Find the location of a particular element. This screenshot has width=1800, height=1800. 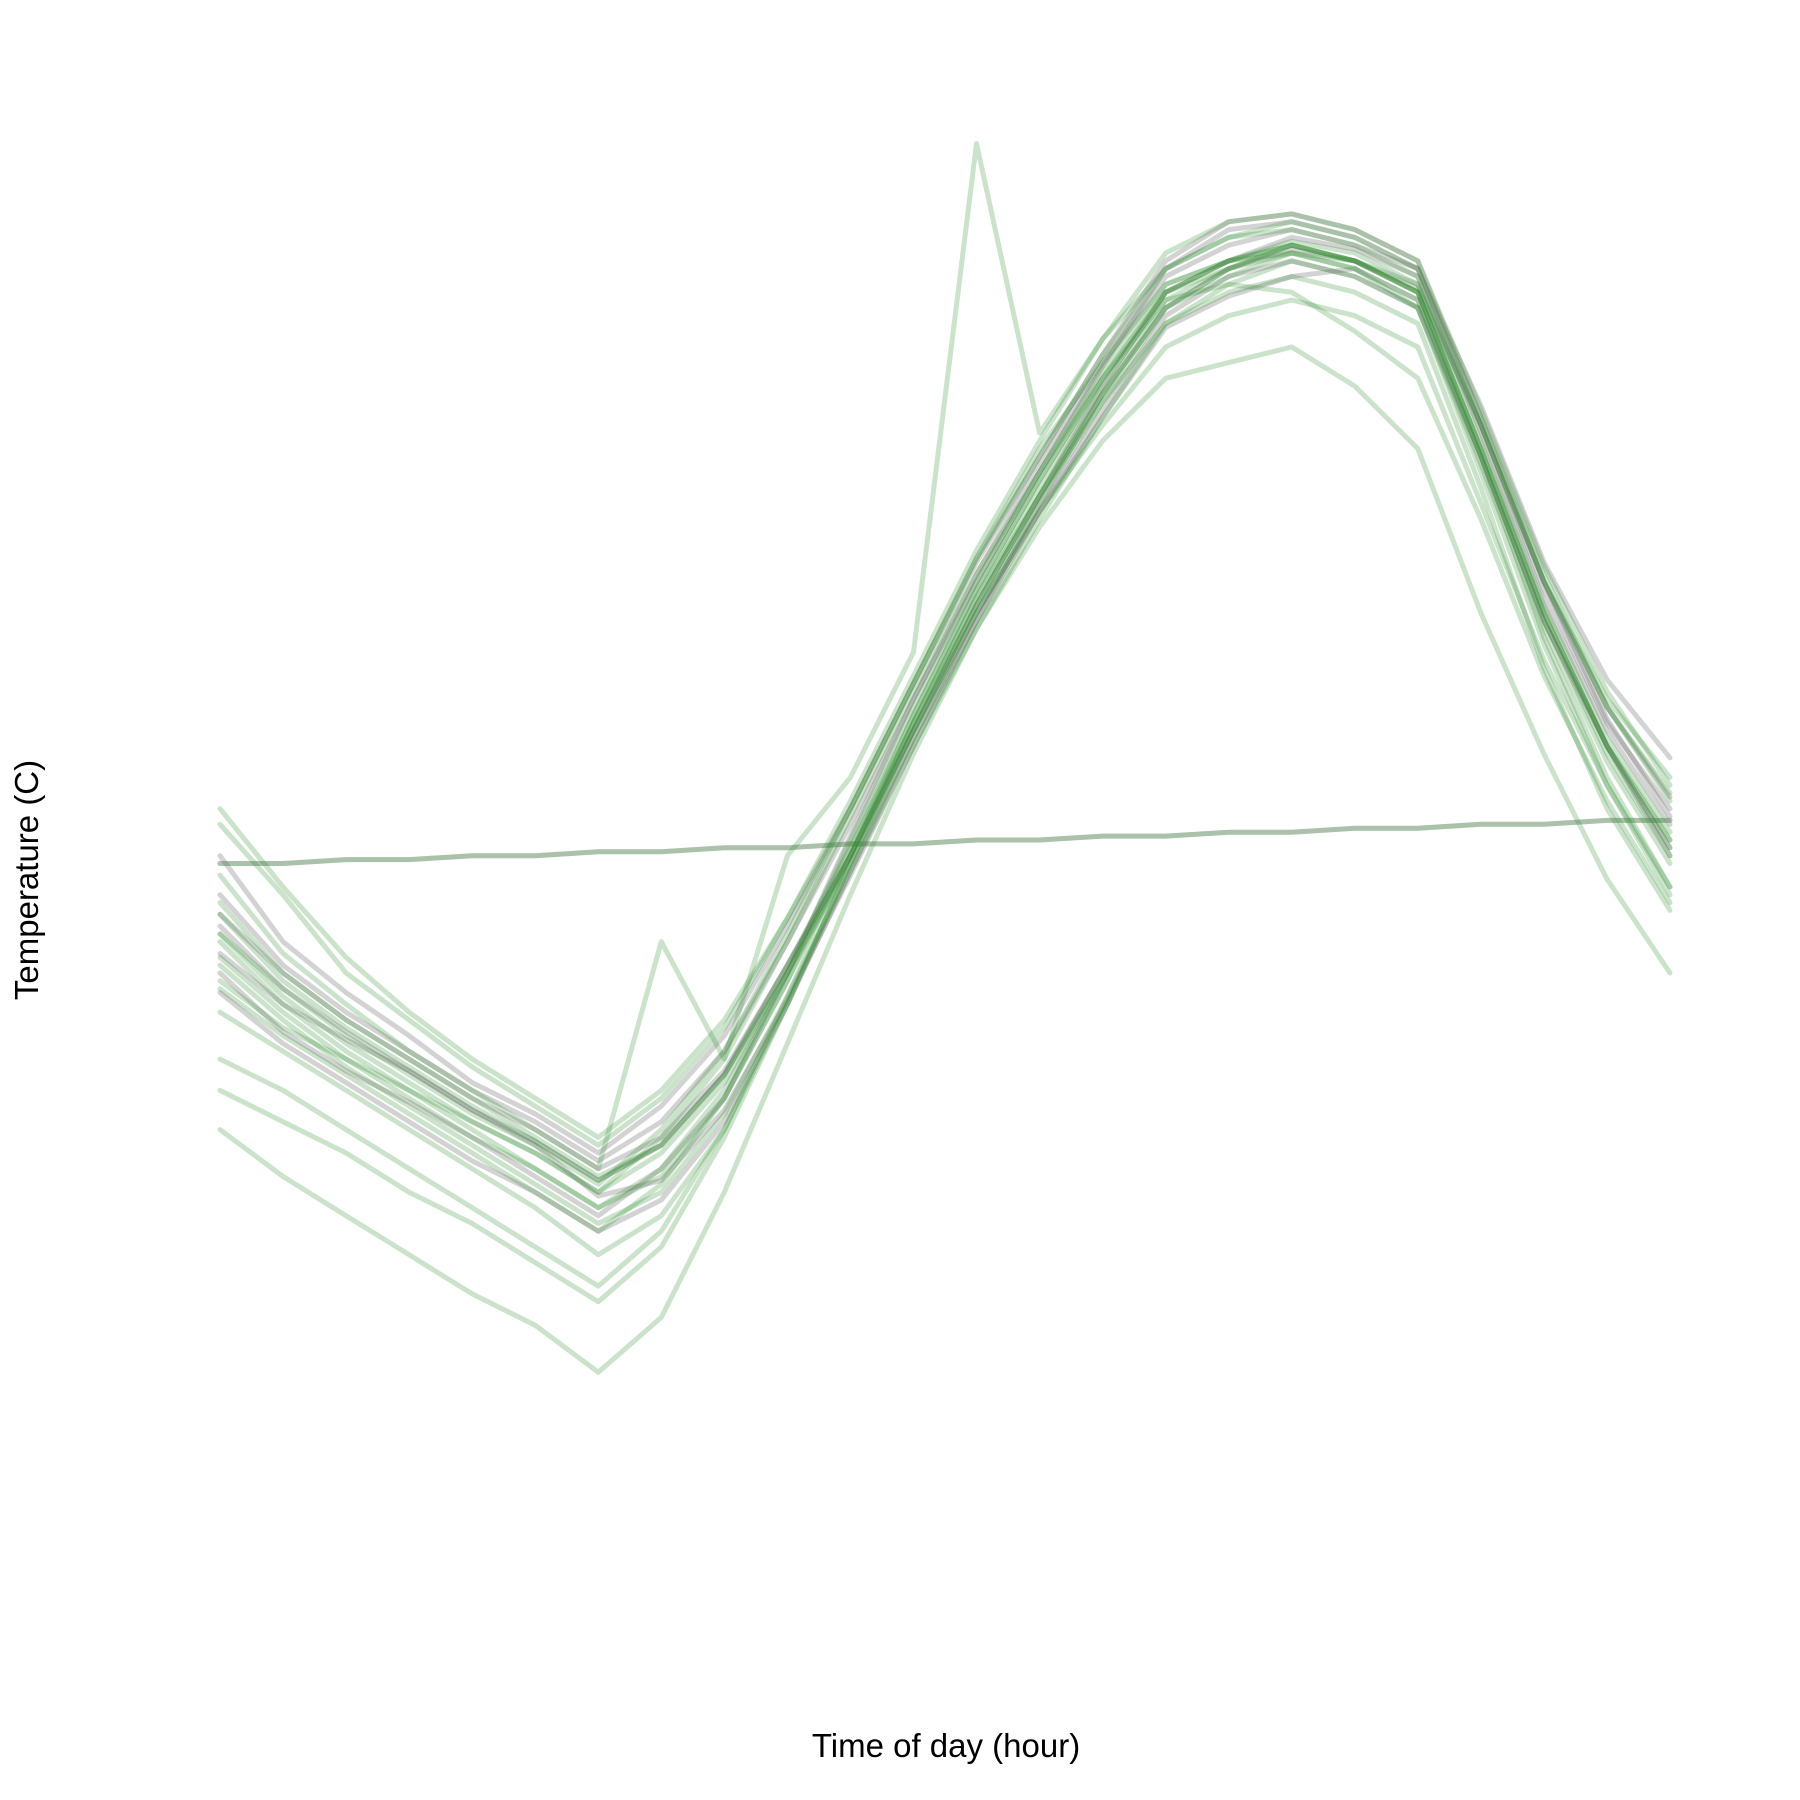

x-axis-label: Time of day (hour) is located at coordinates (946, 1745).